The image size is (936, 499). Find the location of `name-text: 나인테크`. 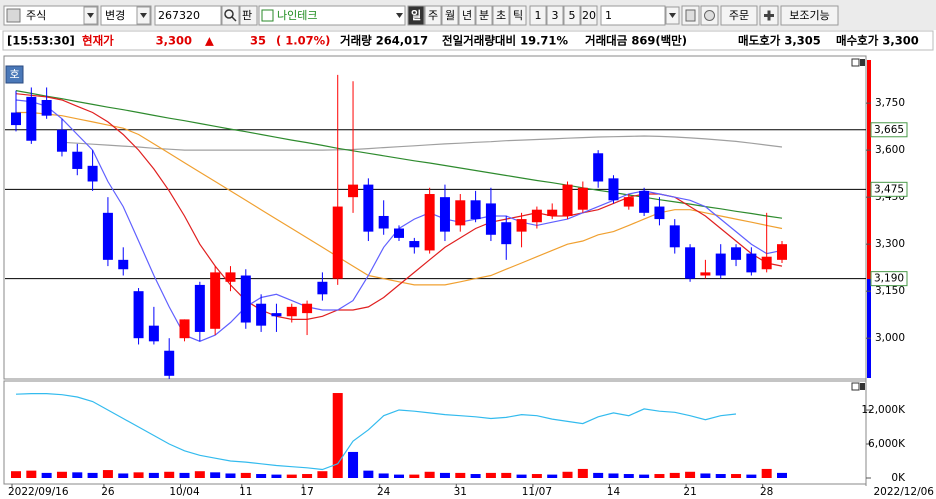

name-text: 나인테크 is located at coordinates (297, 15).